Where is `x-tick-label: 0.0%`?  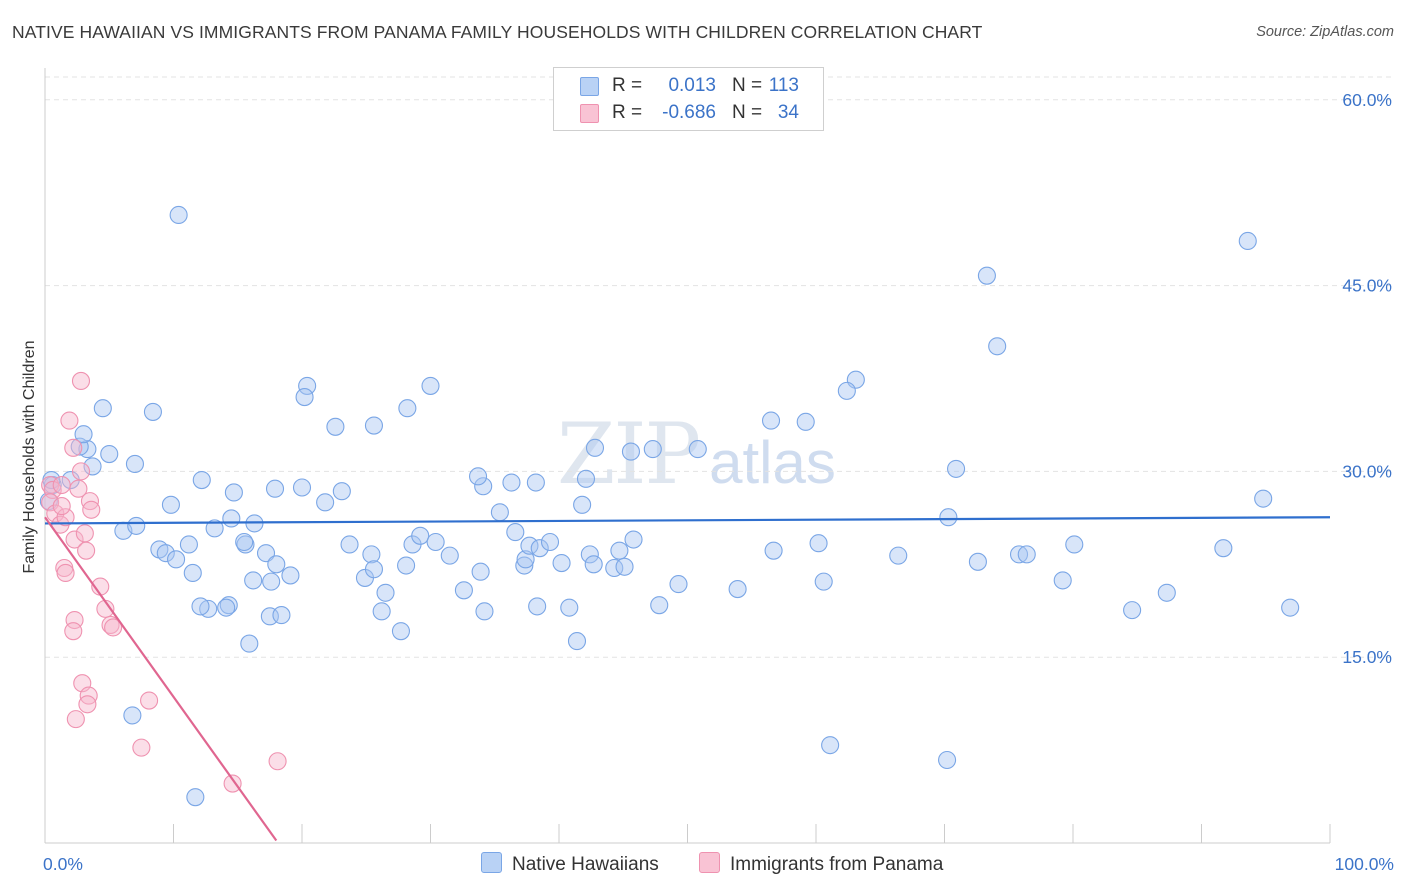
x-tick-label: 0.0% is located at coordinates (63, 864).